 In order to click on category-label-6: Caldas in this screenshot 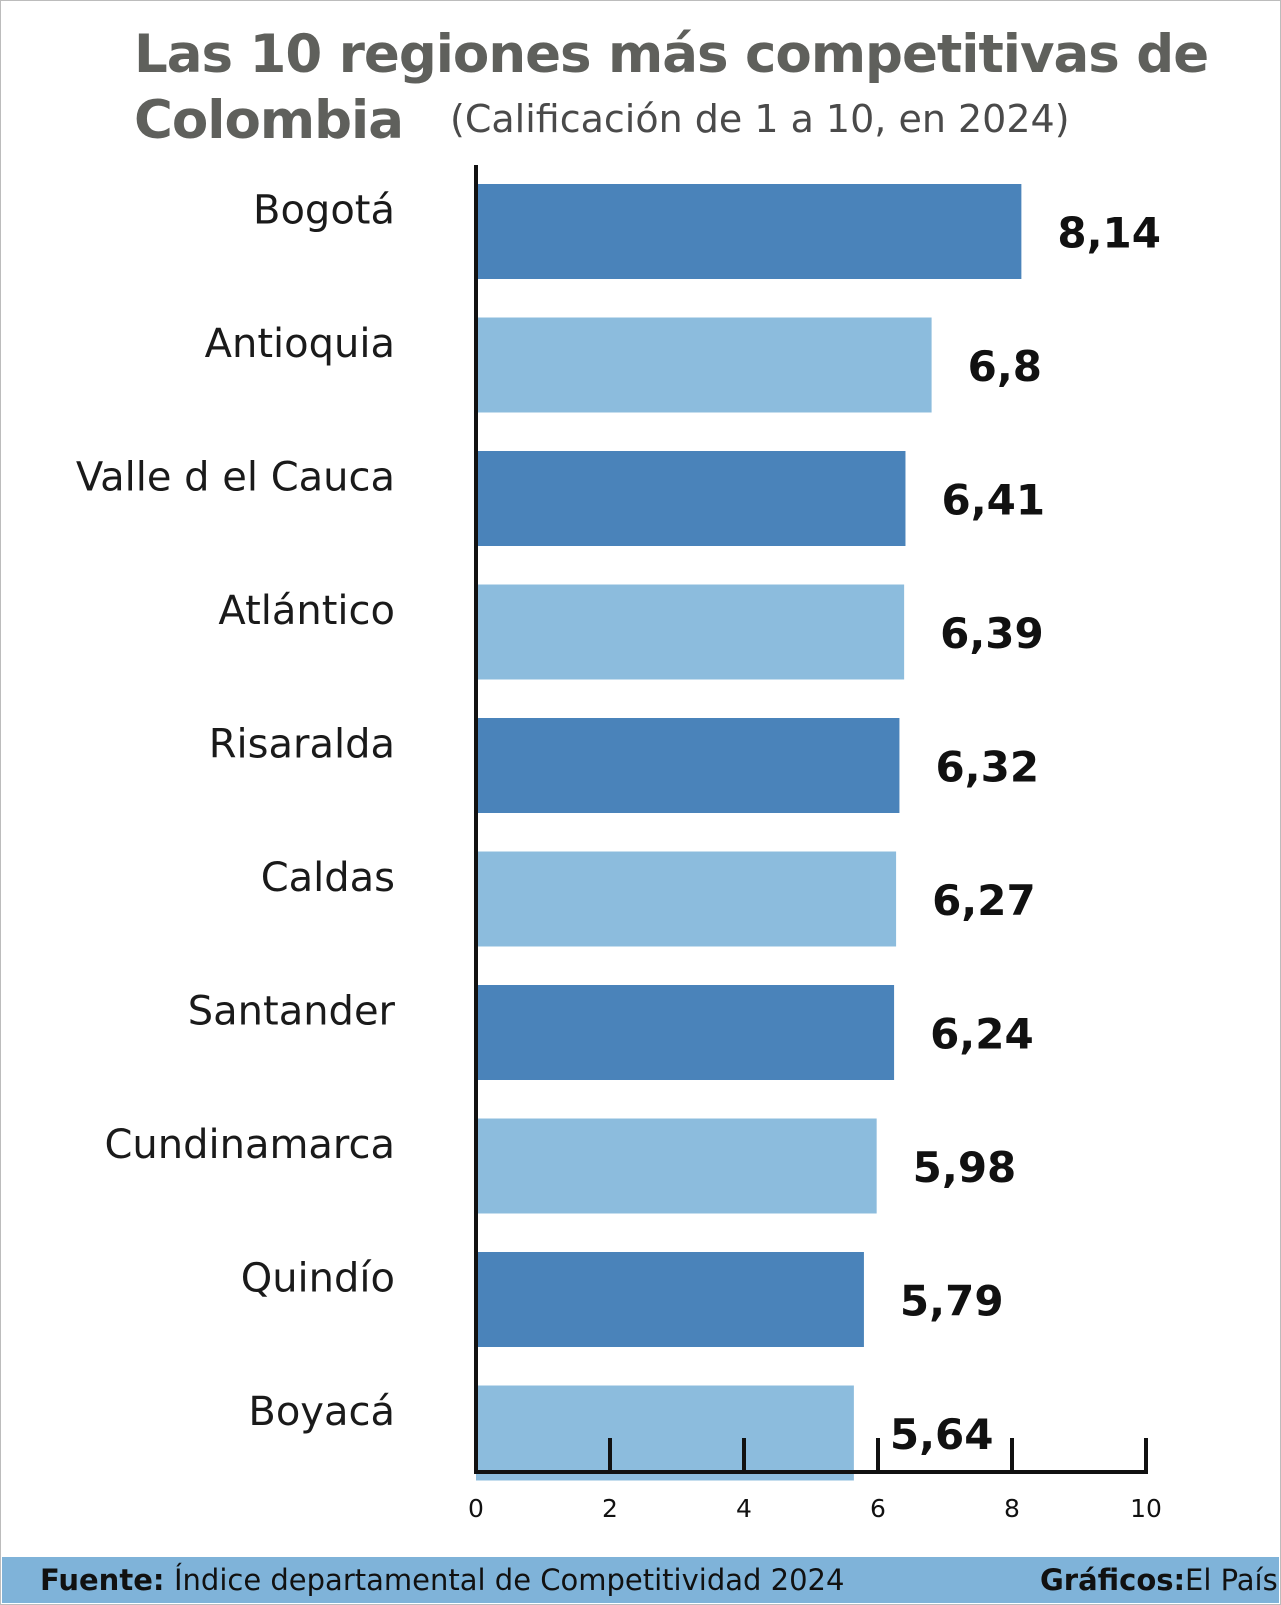, I will do `click(328, 878)`.